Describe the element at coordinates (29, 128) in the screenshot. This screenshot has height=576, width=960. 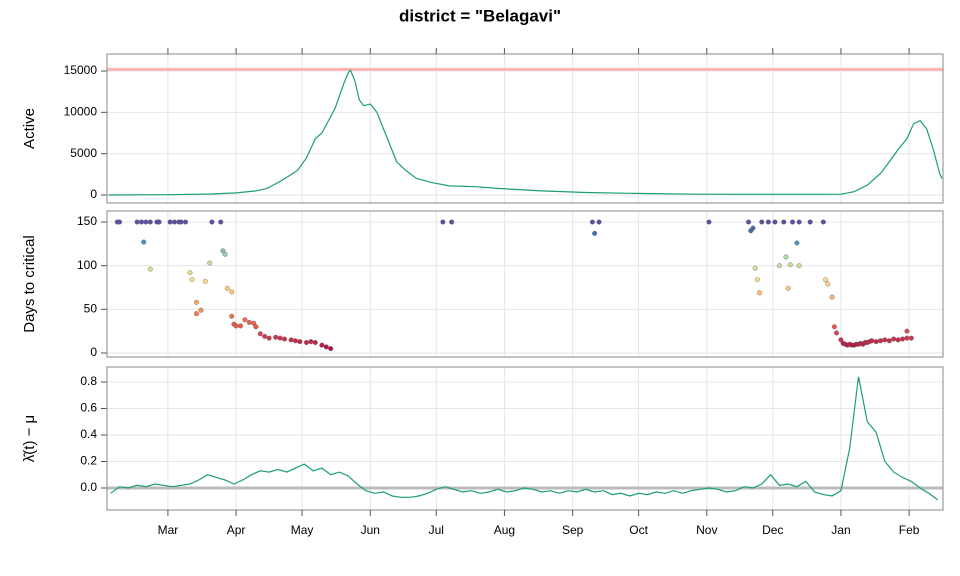
I see `y-axis-label: Active` at that location.